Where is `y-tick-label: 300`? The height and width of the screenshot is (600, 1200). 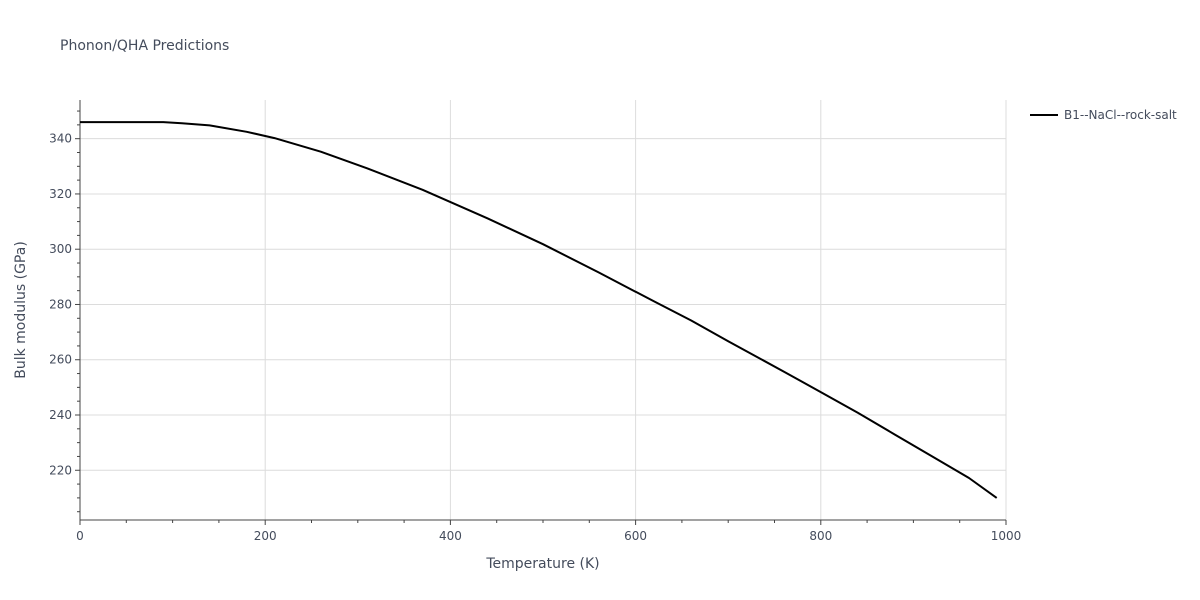 y-tick-label: 300 is located at coordinates (60, 249).